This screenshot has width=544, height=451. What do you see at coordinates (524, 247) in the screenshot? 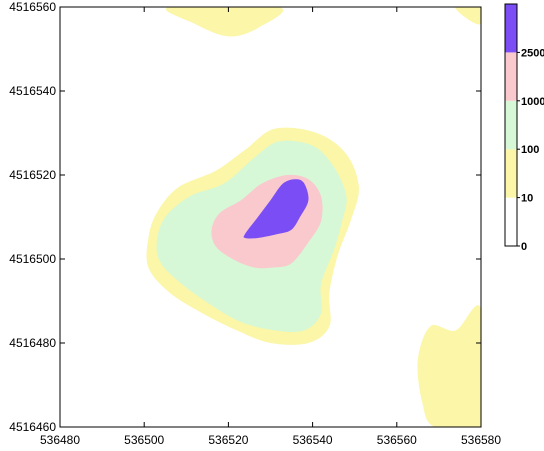
I see `legend-label-0: 0` at bounding box center [524, 247].